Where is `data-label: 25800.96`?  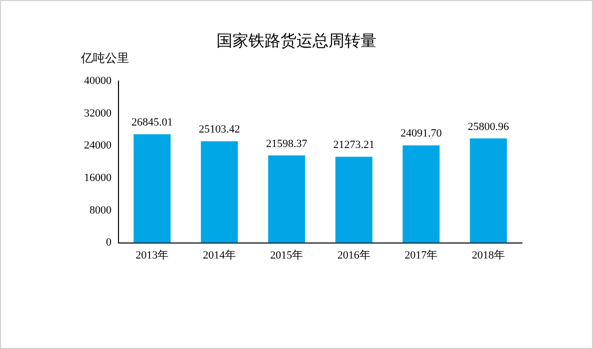 data-label: 25800.96 is located at coordinates (489, 126).